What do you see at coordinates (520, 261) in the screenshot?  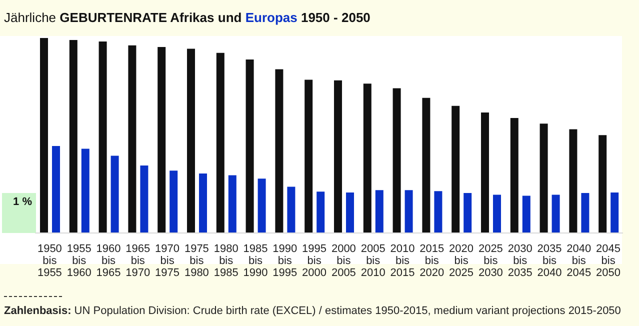 I see `x-tick-label: 2030 bis 2035` at bounding box center [520, 261].